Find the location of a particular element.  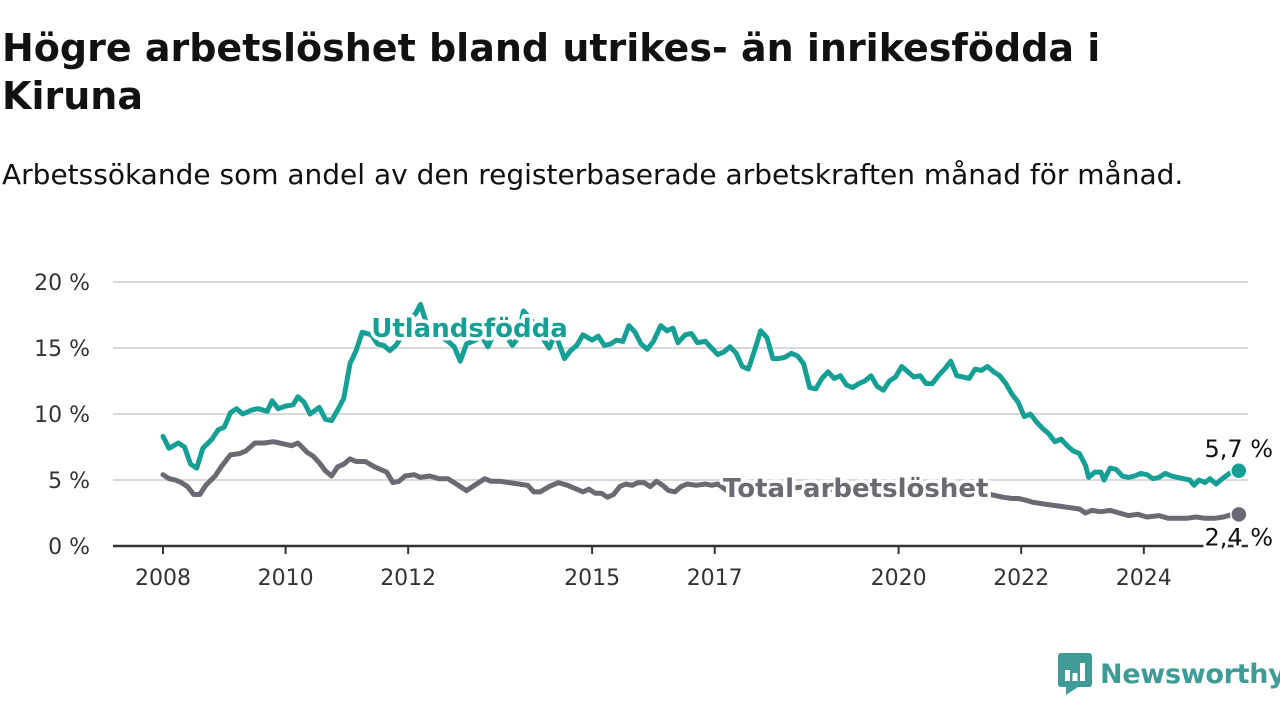

y-axis-ticks: 0 % 5 % 10 % 15 % 20 % is located at coordinates (62, 415).